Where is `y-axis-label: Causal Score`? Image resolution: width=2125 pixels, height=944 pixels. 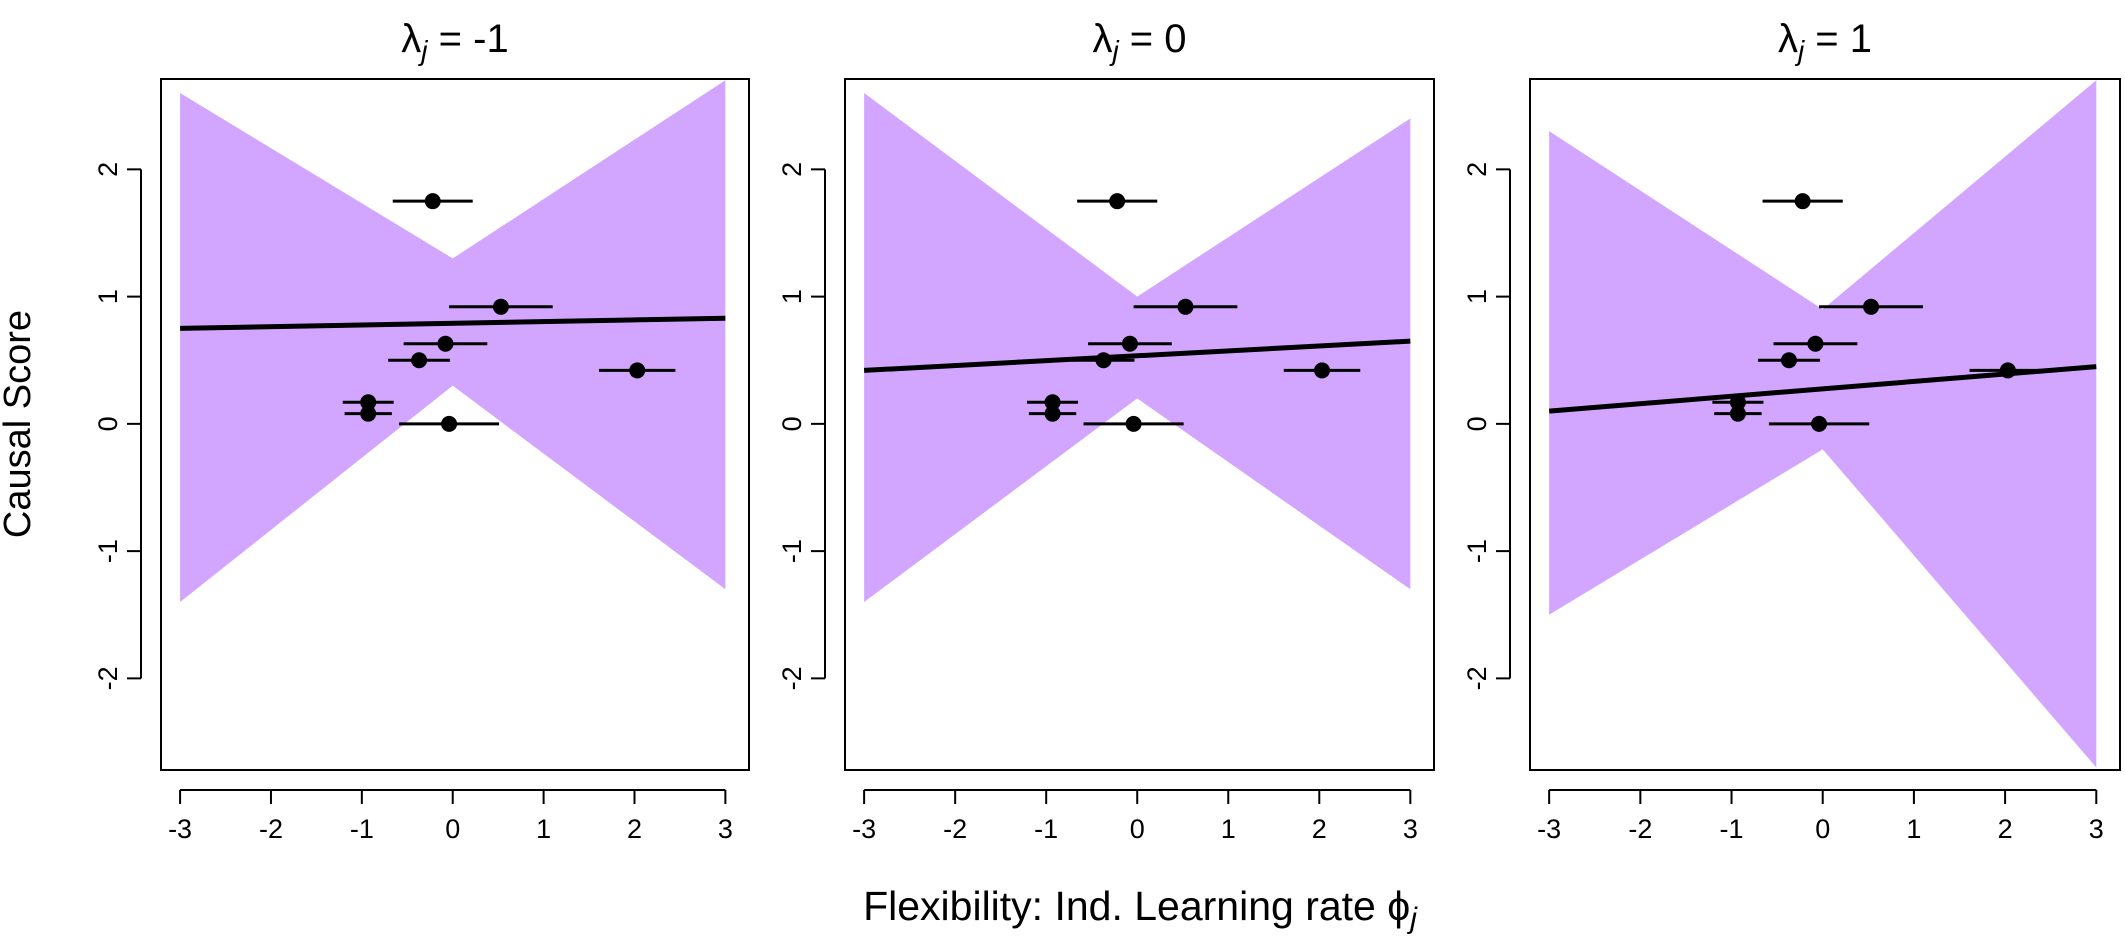
y-axis-label: Causal Score is located at coordinates (19, 424).